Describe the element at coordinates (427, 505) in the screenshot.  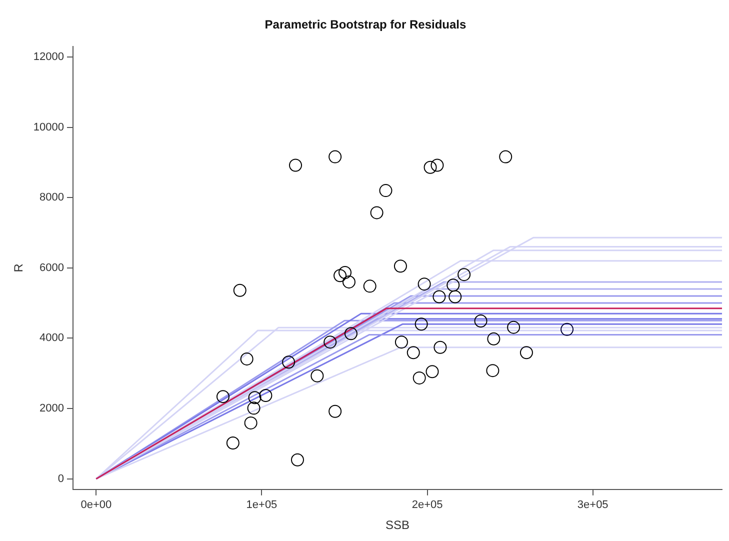
I see `x-tick-label: 2e+05` at that location.